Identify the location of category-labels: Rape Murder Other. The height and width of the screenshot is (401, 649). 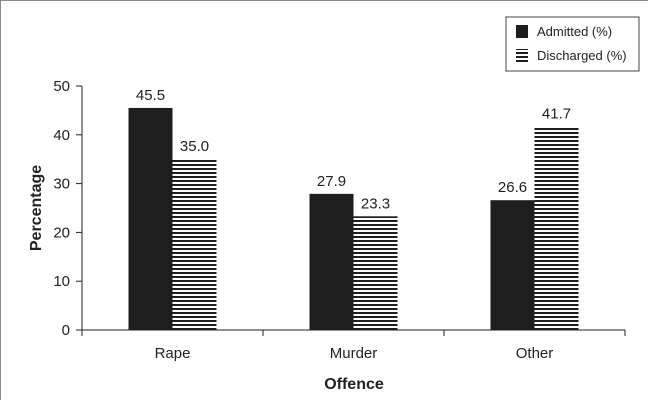
(354, 353).